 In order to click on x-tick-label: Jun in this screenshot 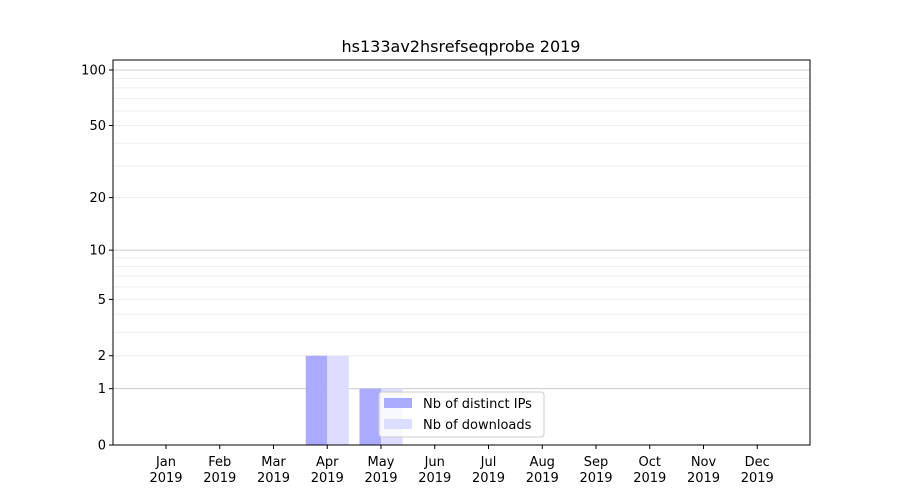, I will do `click(434, 462)`.